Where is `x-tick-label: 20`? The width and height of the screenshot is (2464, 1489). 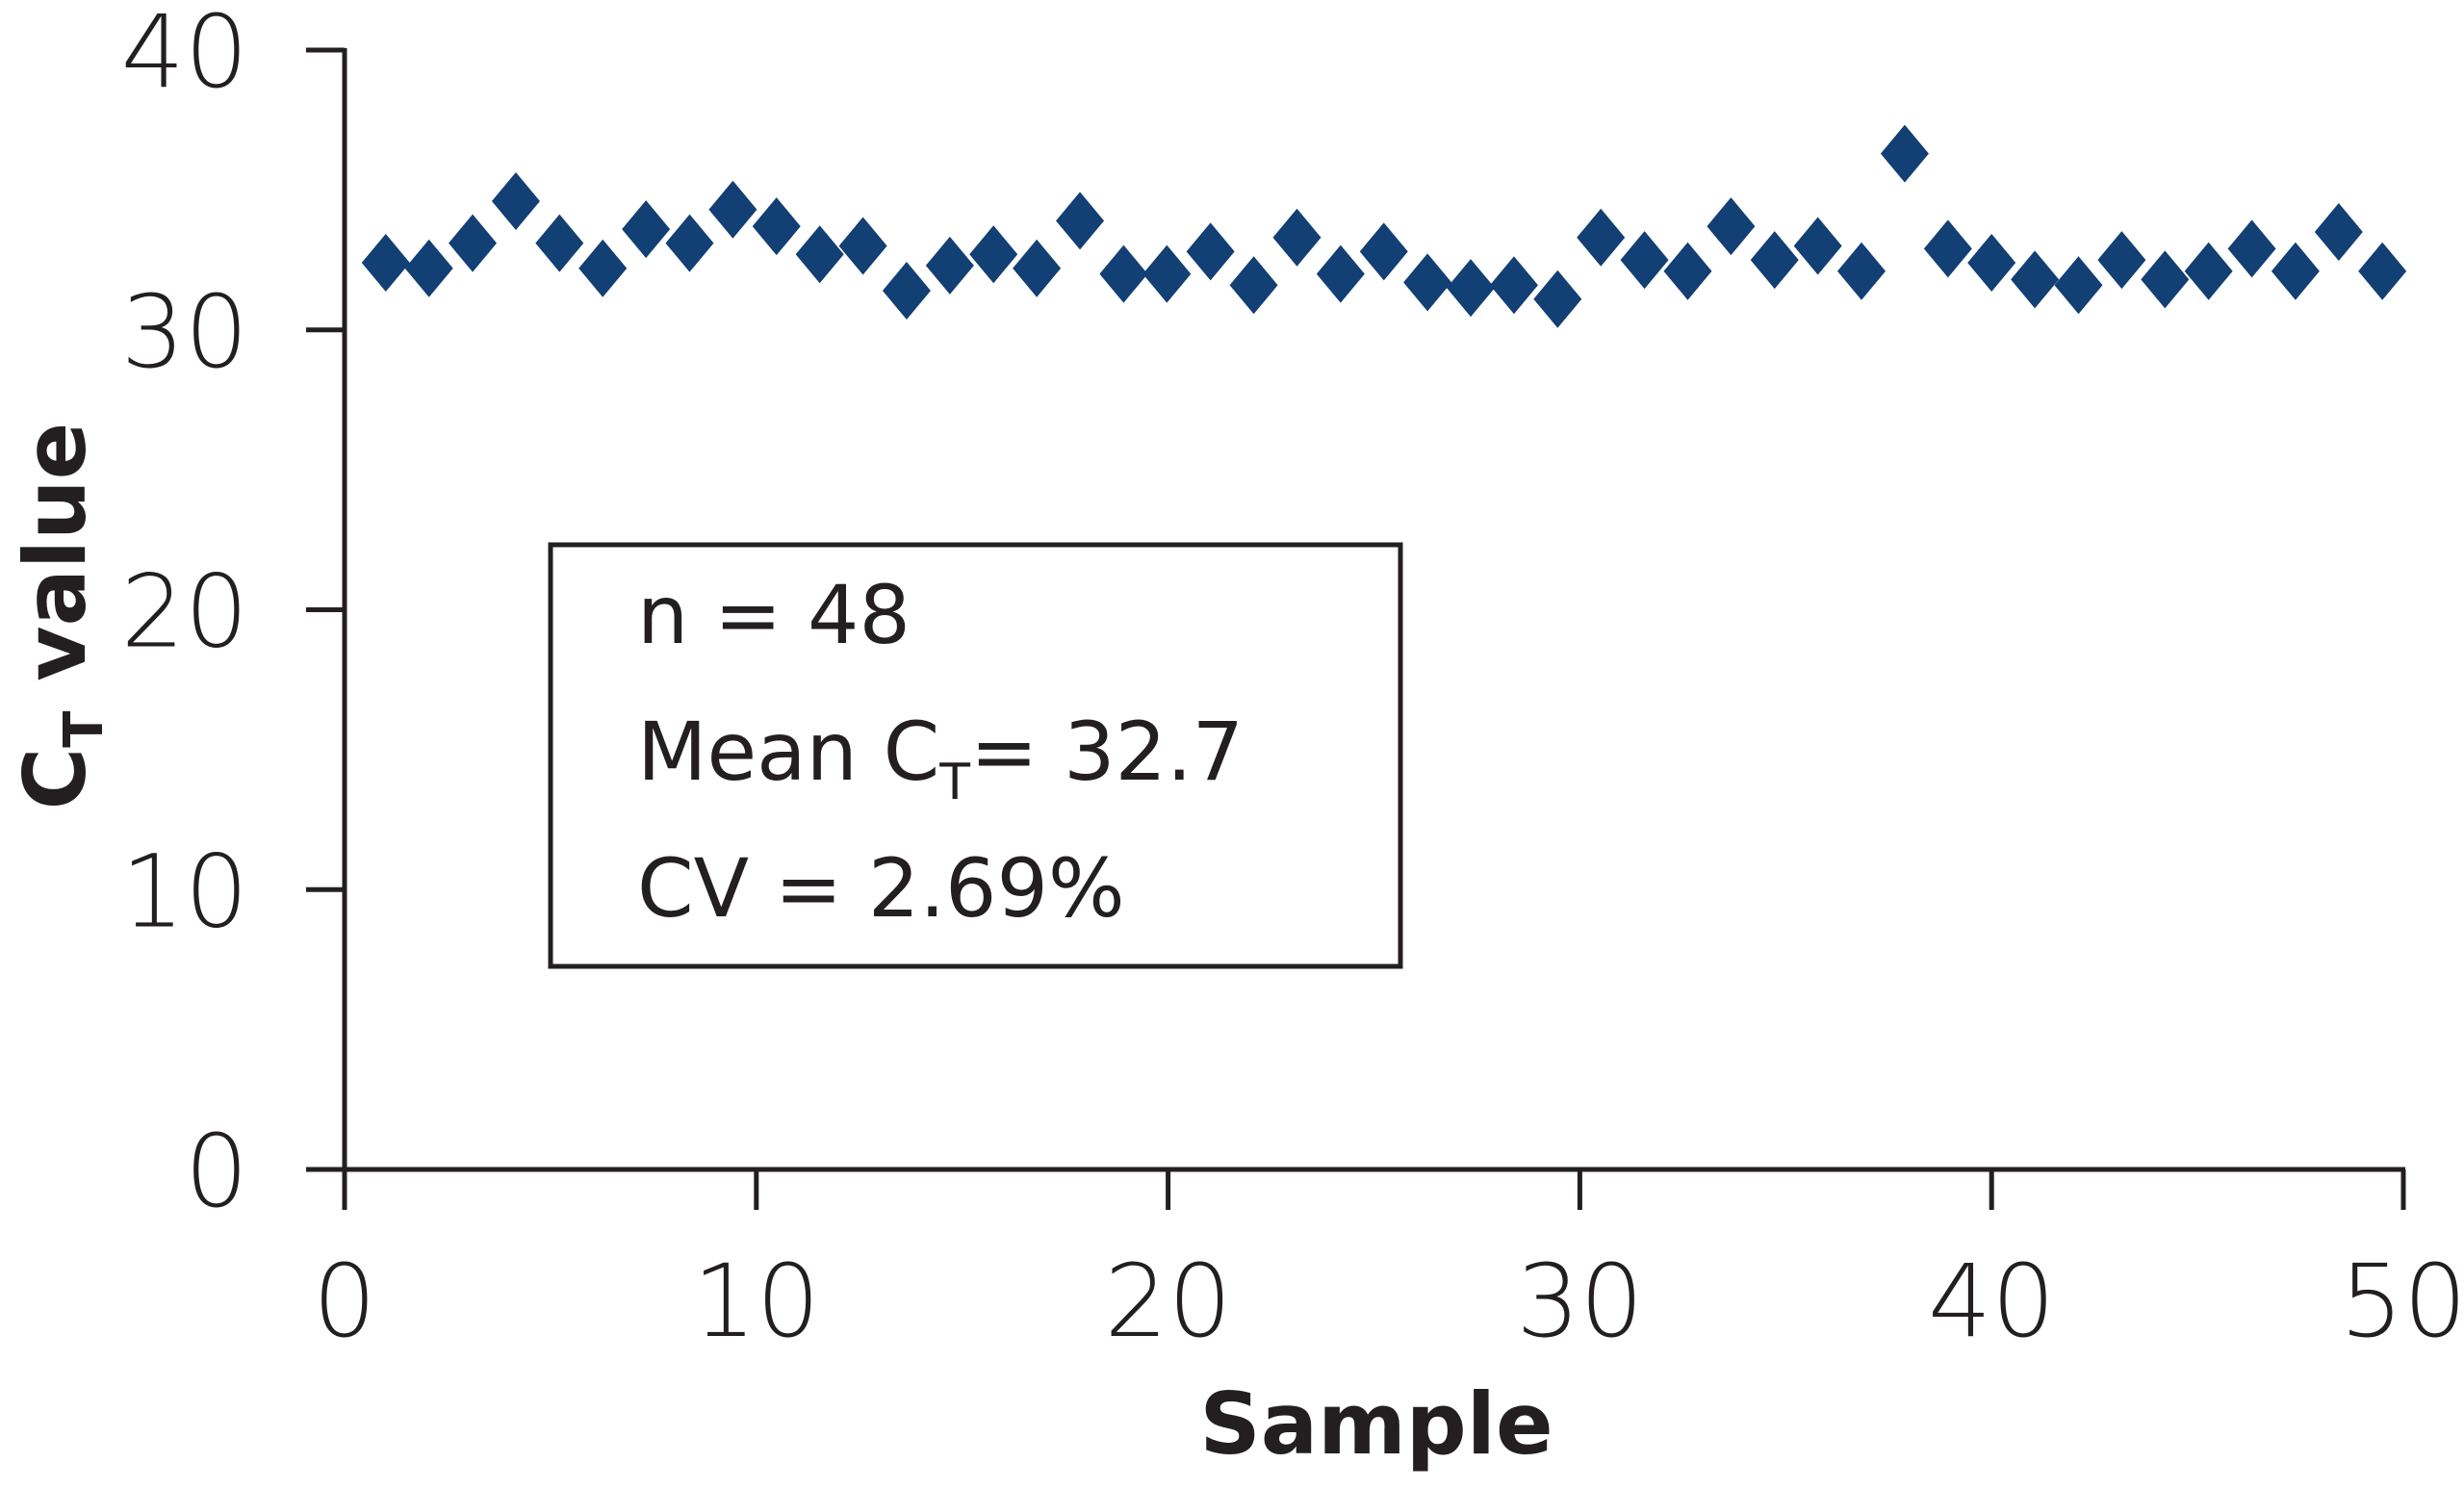 x-tick-label: 20 is located at coordinates (1167, 1301).